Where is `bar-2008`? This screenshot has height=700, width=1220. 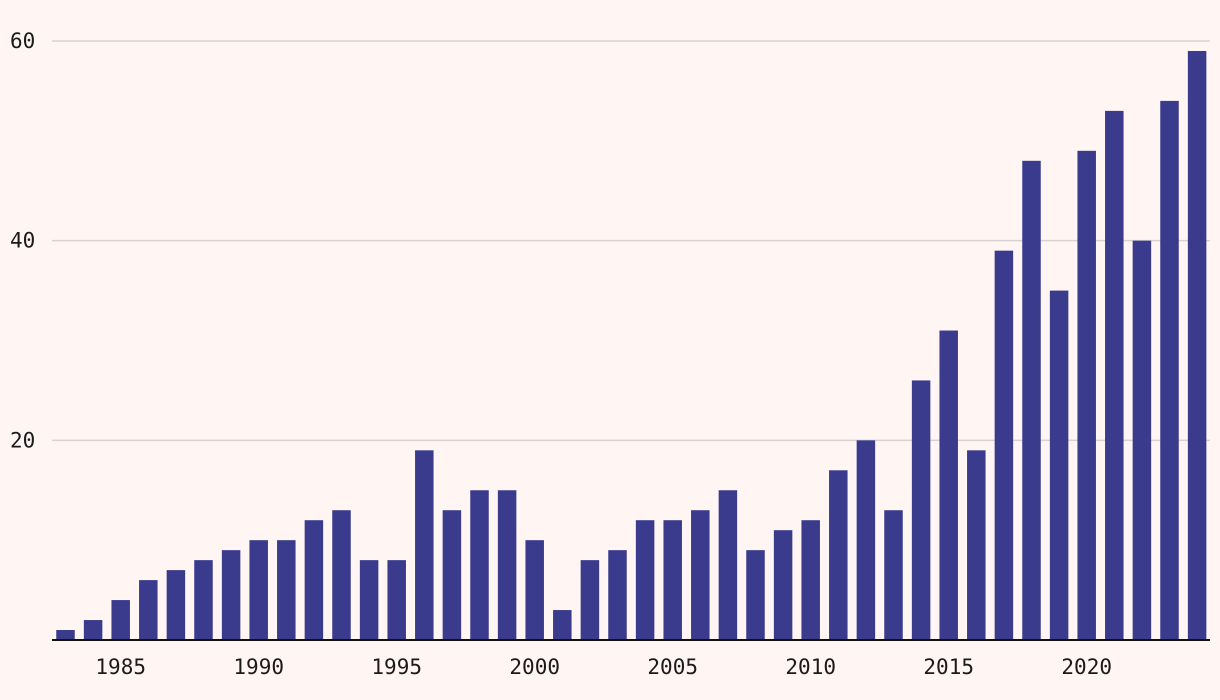 bar-2008 is located at coordinates (755, 595).